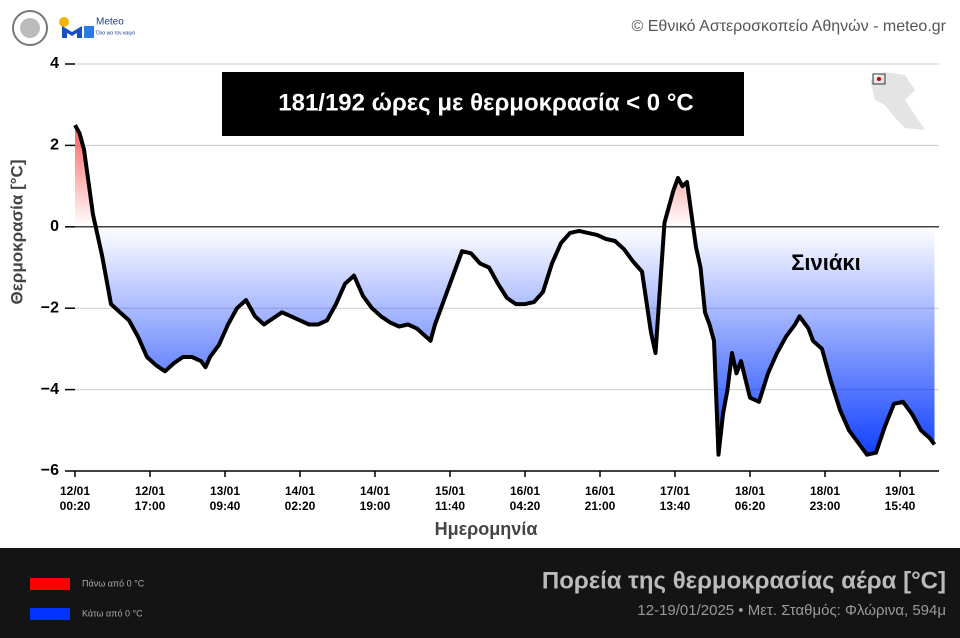 This screenshot has height=638, width=960. I want to click on y-tick-label: −6, so click(50, 470).